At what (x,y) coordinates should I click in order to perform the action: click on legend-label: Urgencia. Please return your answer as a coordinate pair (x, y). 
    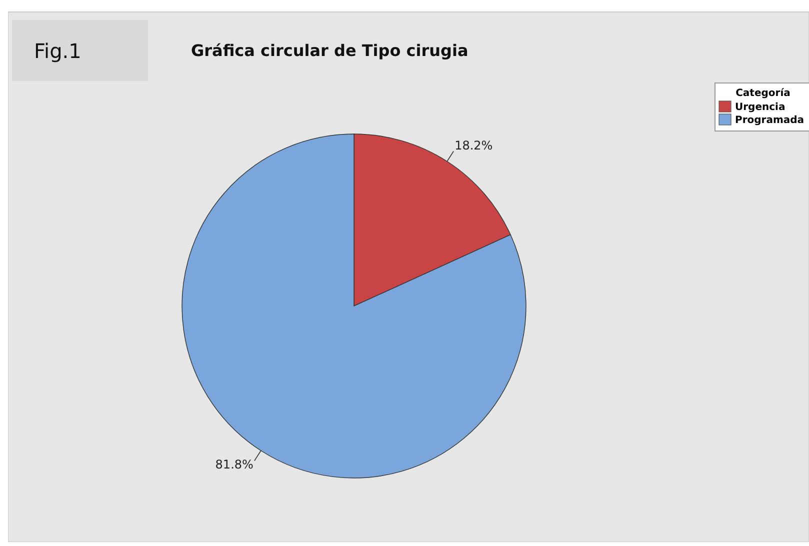
    Looking at the image, I should click on (760, 107).